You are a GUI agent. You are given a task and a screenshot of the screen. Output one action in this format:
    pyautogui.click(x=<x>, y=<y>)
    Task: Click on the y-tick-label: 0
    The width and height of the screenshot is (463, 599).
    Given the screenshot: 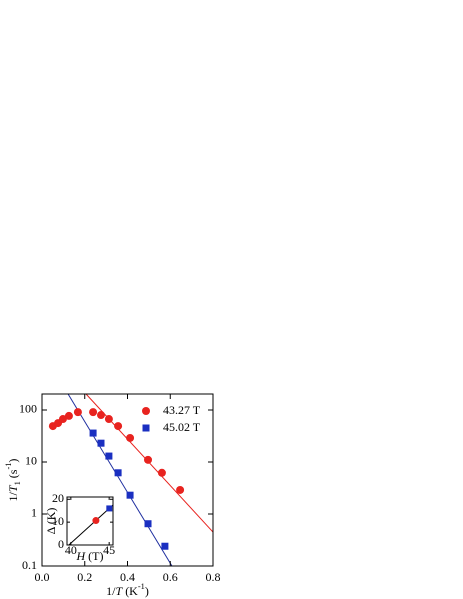 What is the action you would take?
    pyautogui.click(x=61, y=544)
    